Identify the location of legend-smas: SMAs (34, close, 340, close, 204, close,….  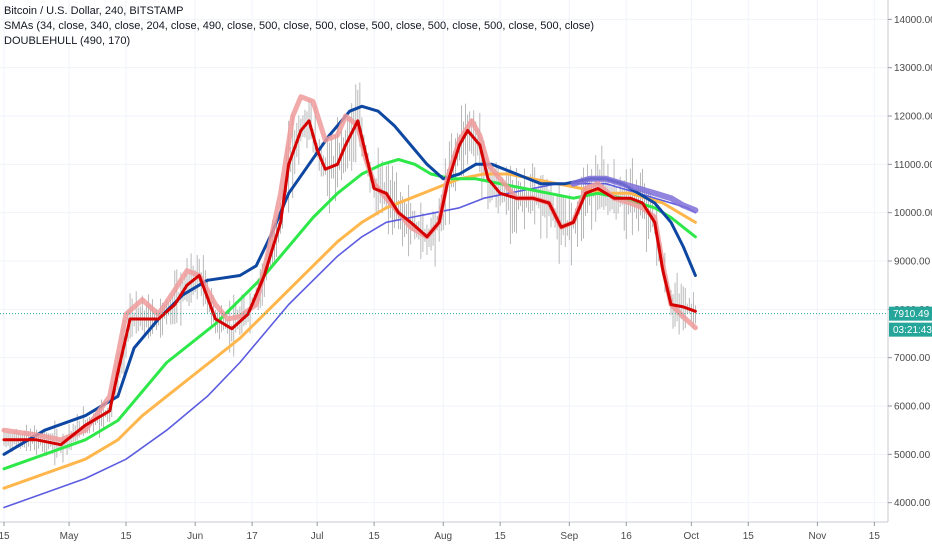
(299, 26).